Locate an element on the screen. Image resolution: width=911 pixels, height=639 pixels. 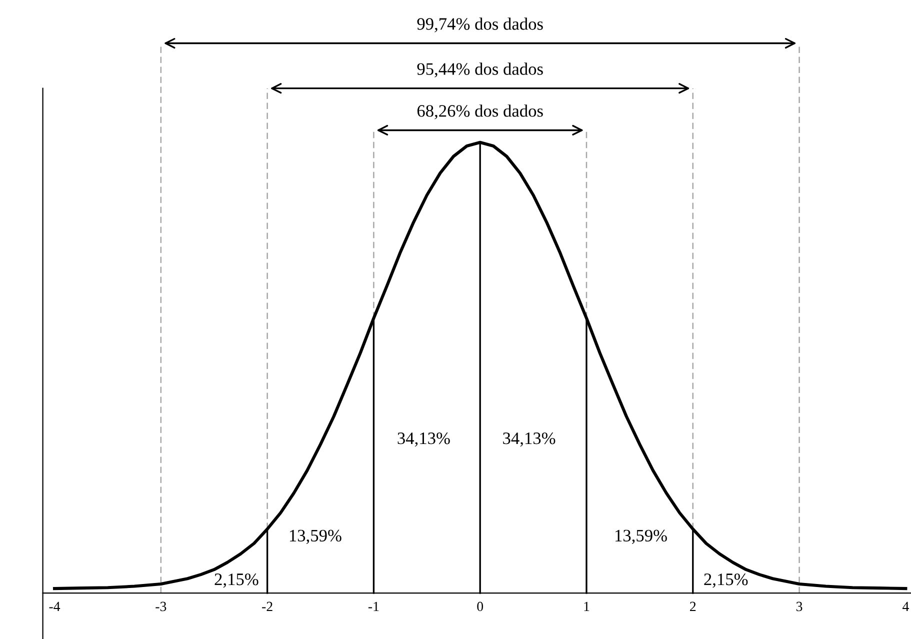
x-tick-label: 1 is located at coordinates (587, 607).